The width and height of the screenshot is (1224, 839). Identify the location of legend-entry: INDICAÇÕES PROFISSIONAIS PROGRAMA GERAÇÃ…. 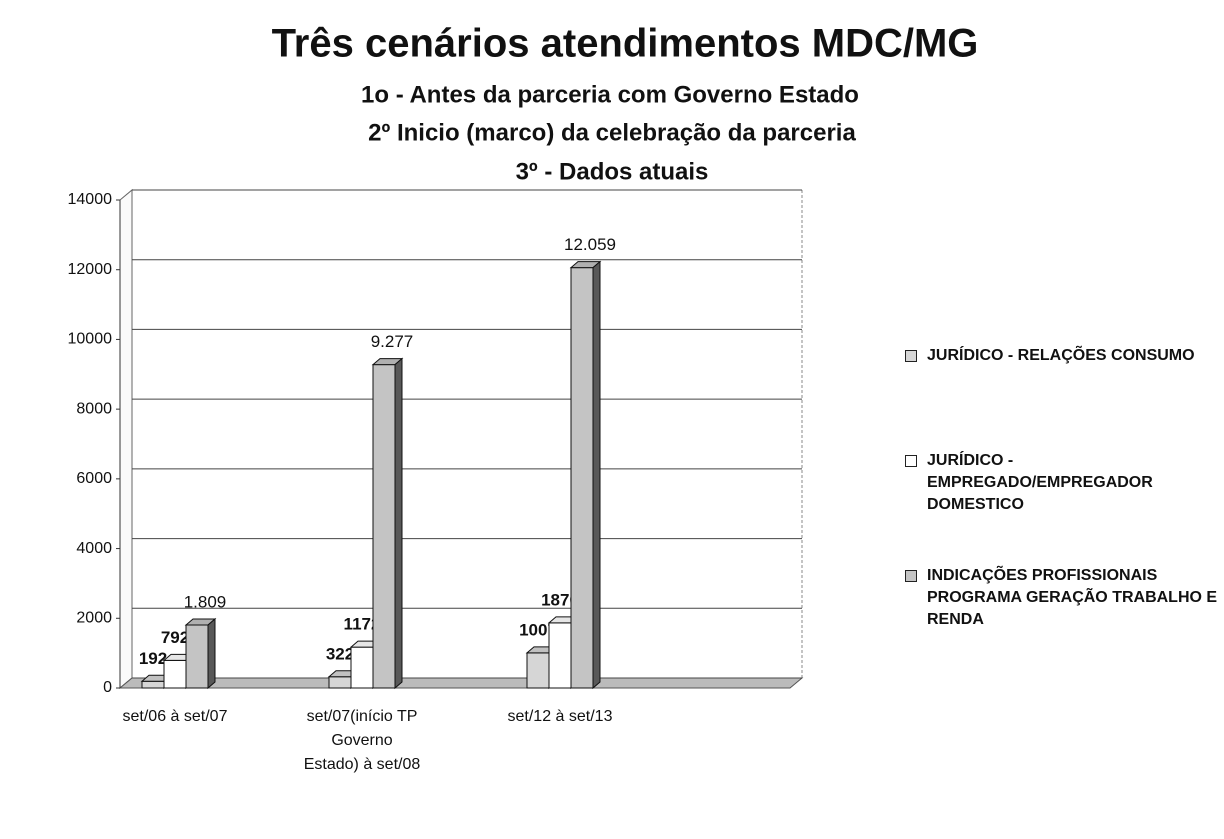
(1064, 598).